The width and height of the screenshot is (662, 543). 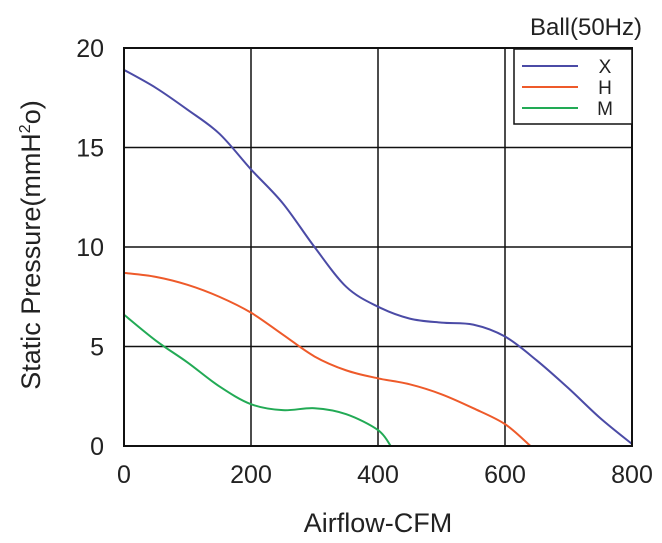 What do you see at coordinates (632, 475) in the screenshot?
I see `x-tick-label-4: 800` at bounding box center [632, 475].